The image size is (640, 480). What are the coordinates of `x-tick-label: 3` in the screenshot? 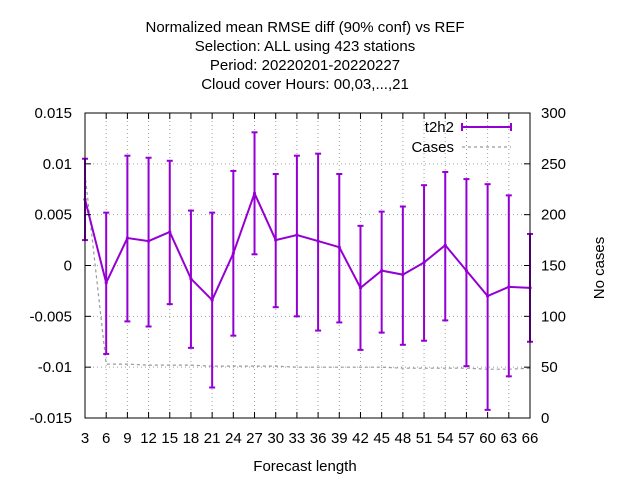 It's located at (85, 438).